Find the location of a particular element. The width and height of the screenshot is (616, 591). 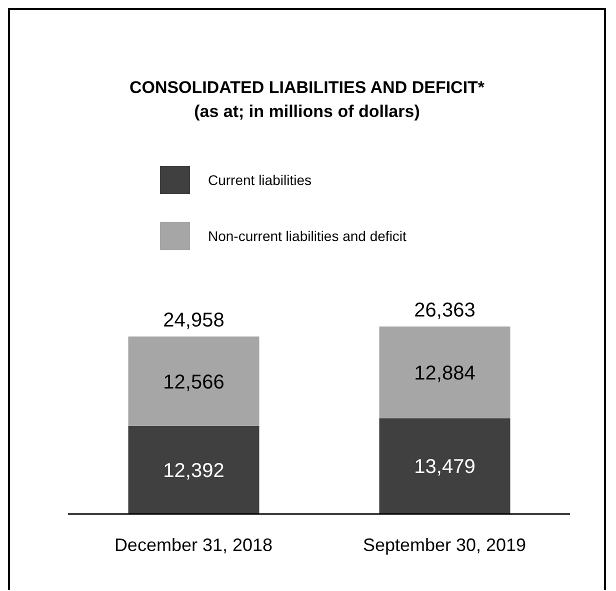

data-label: 12,566 is located at coordinates (193, 382).